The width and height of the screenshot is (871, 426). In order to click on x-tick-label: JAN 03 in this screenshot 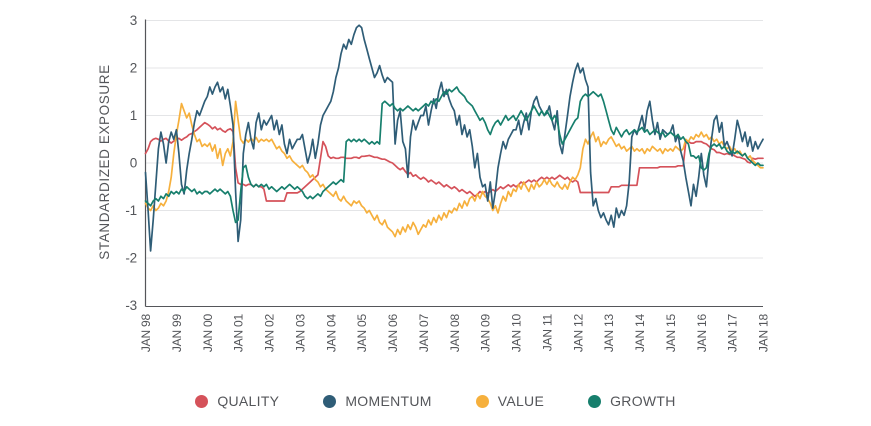, I will do `click(300, 332)`.